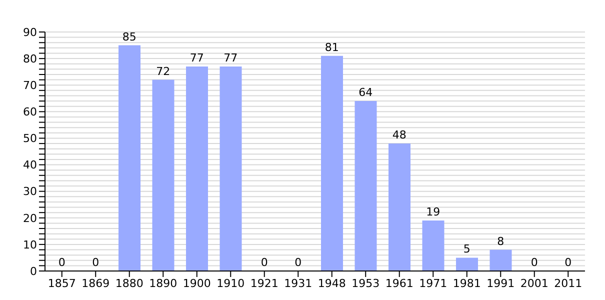  I want to click on y-tick-label: 80, so click(30, 59).